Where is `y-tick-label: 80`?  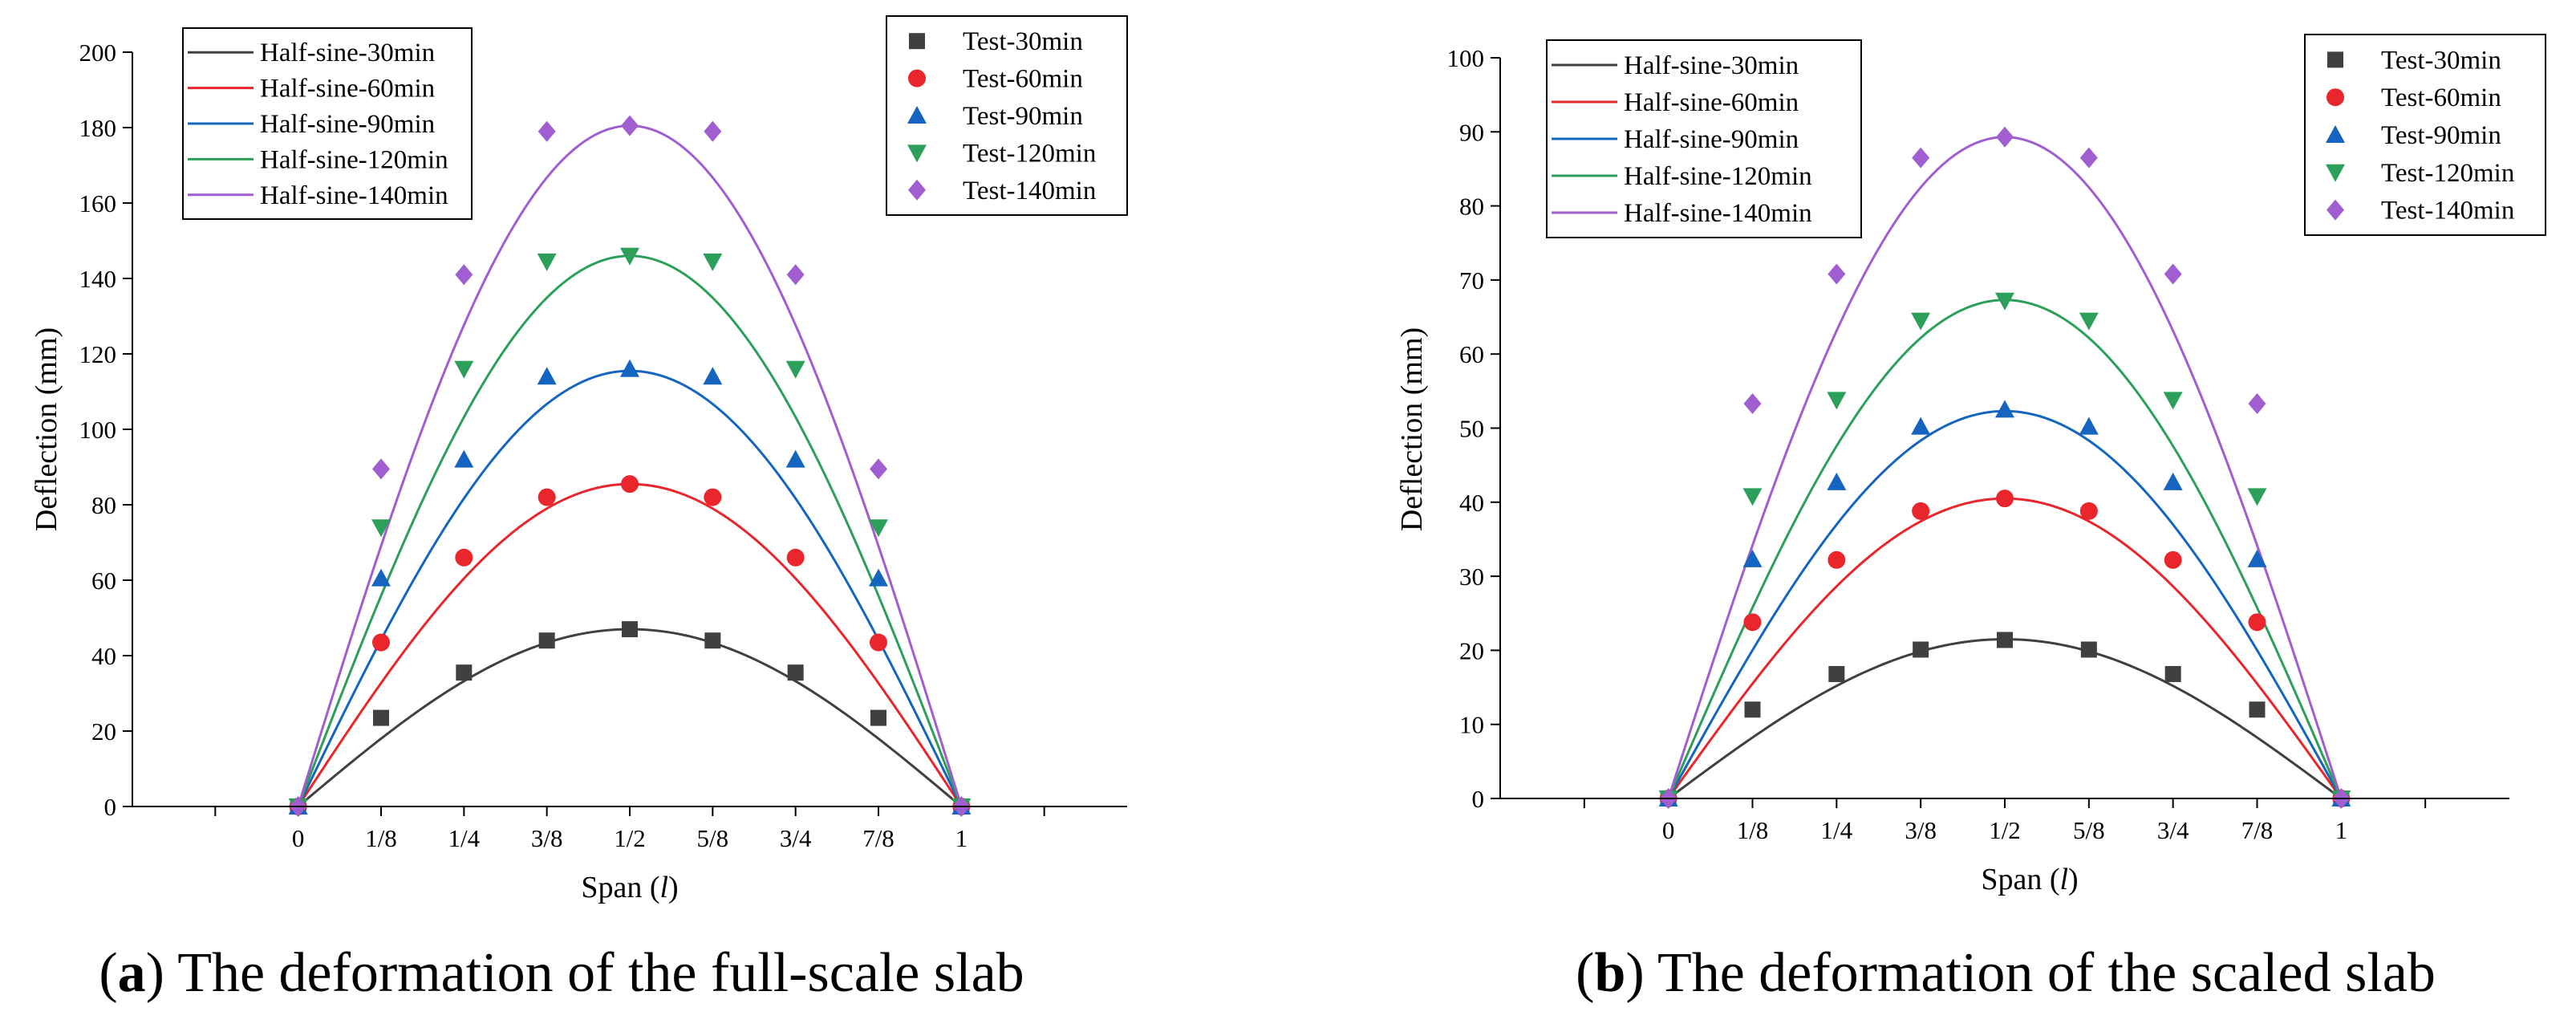
y-tick-label: 80 is located at coordinates (103, 505).